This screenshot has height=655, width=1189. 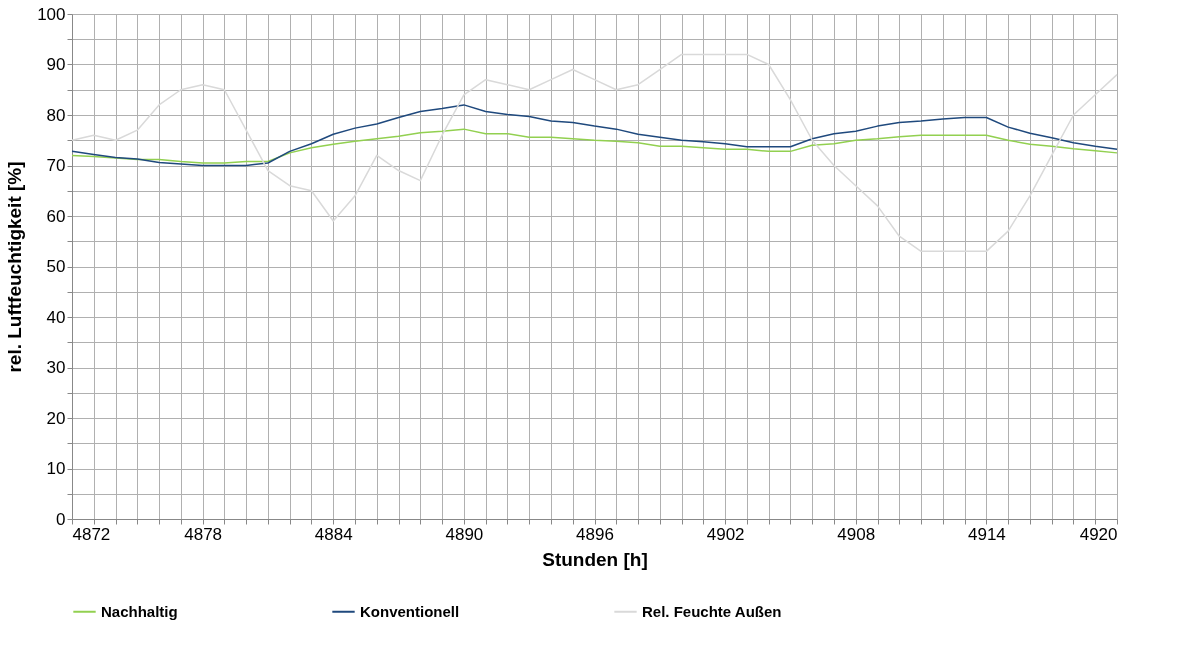 What do you see at coordinates (56, 266) in the screenshot?
I see `y-tick-label: 50` at bounding box center [56, 266].